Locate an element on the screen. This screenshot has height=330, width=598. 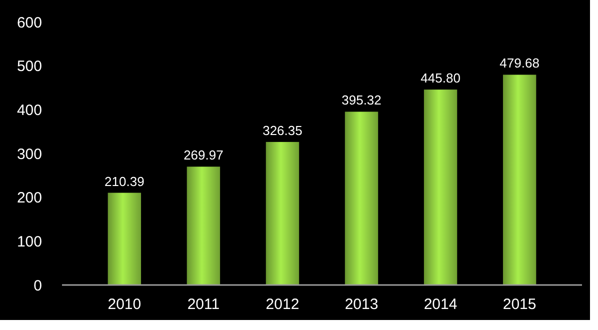
data-label: 479.68 is located at coordinates (520, 63).